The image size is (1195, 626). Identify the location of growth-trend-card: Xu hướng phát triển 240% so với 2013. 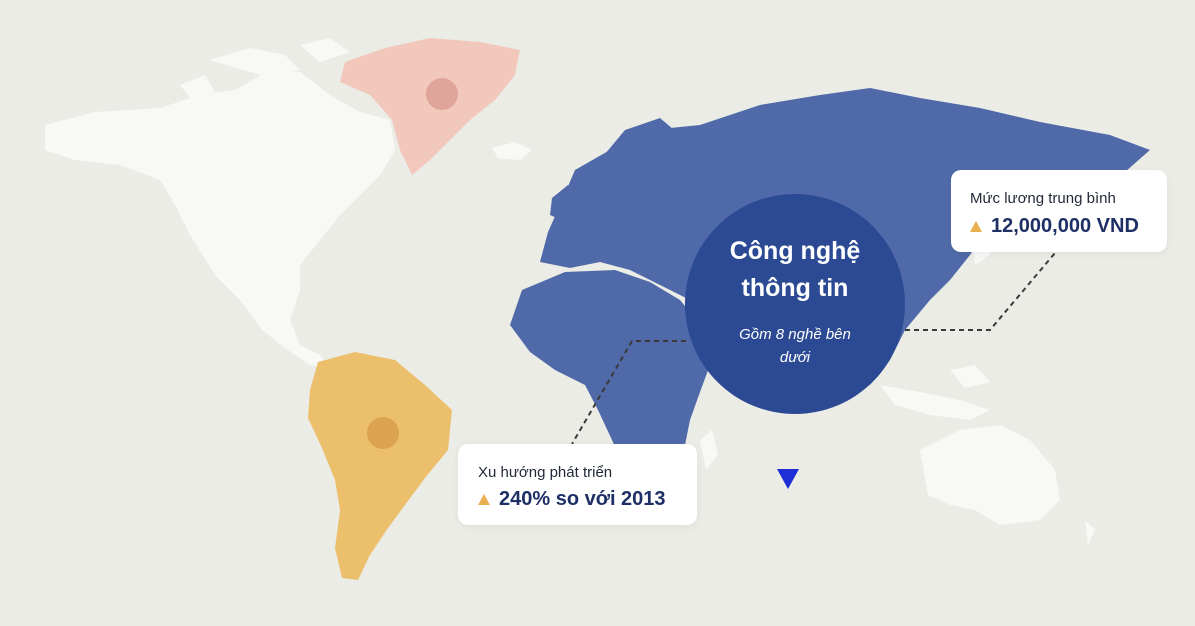
(577, 484).